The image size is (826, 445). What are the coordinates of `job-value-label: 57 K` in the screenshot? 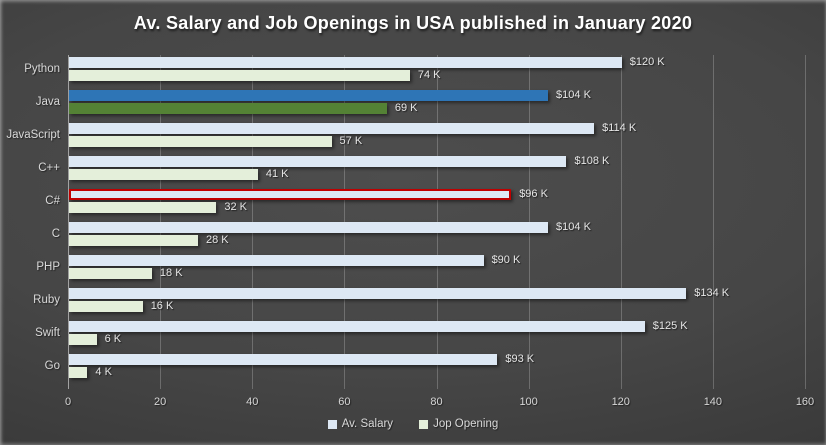 It's located at (351, 141).